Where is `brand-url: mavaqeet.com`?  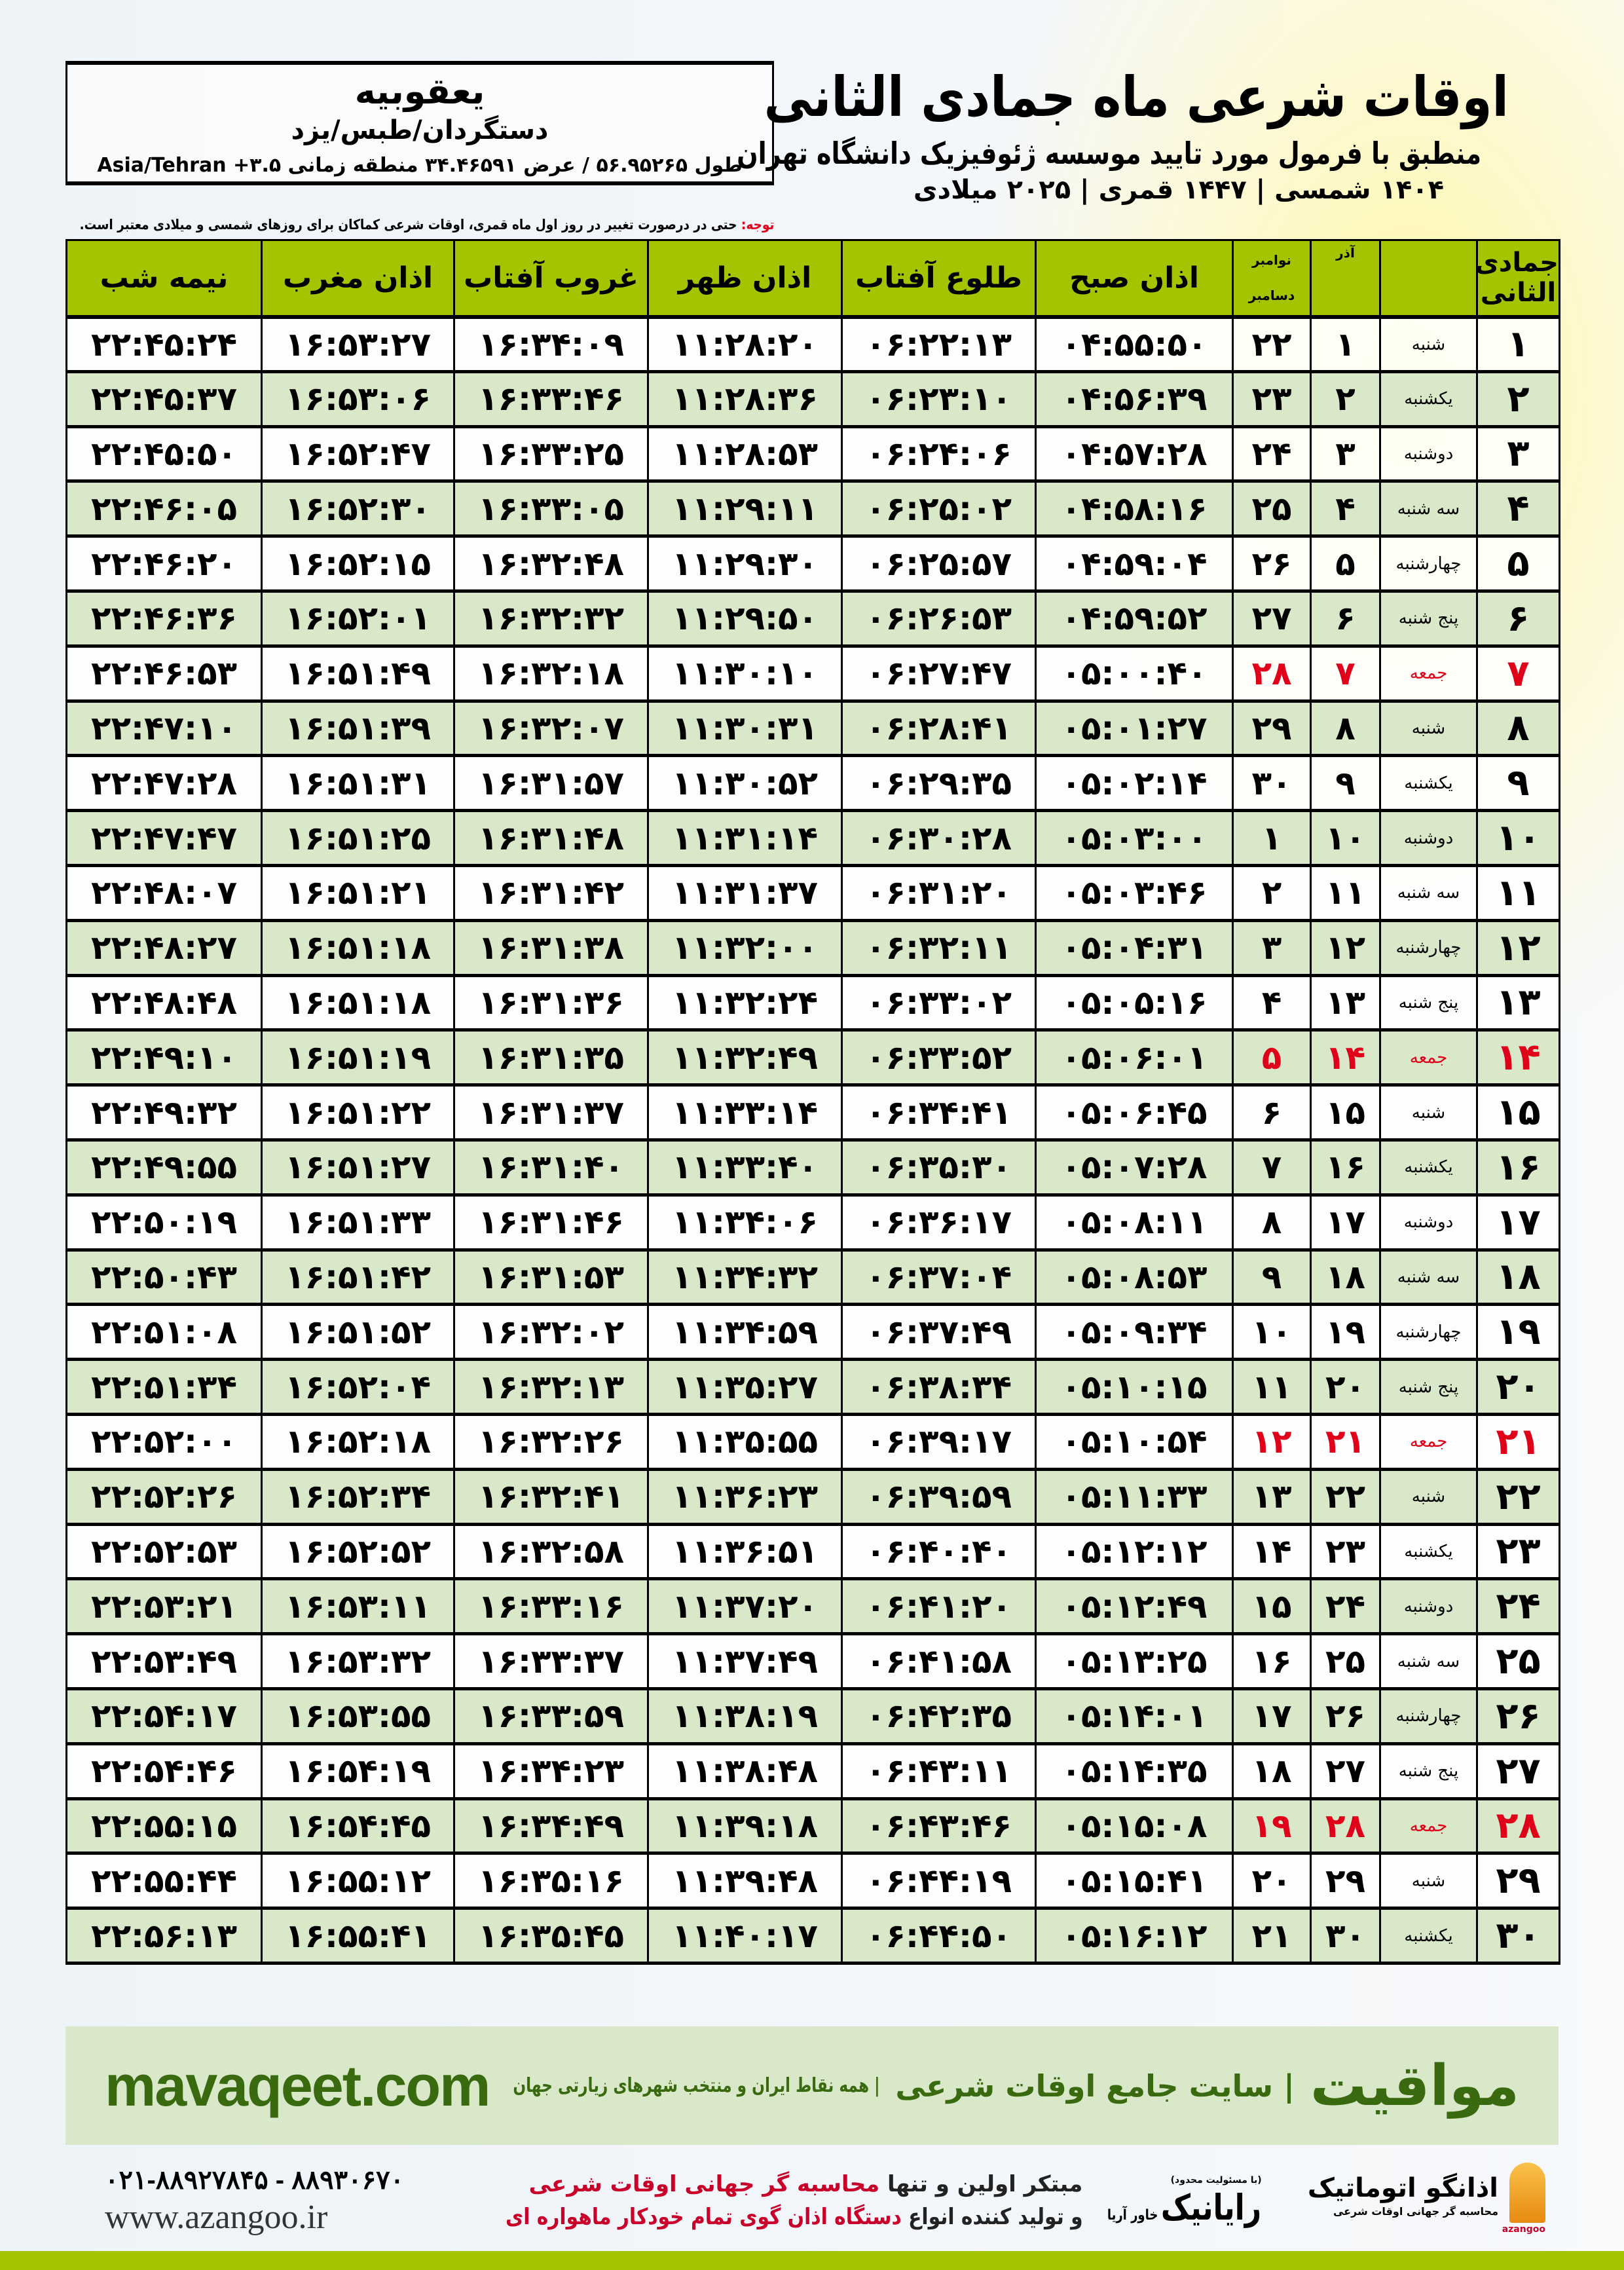 brand-url: mavaqeet.com is located at coordinates (297, 2085).